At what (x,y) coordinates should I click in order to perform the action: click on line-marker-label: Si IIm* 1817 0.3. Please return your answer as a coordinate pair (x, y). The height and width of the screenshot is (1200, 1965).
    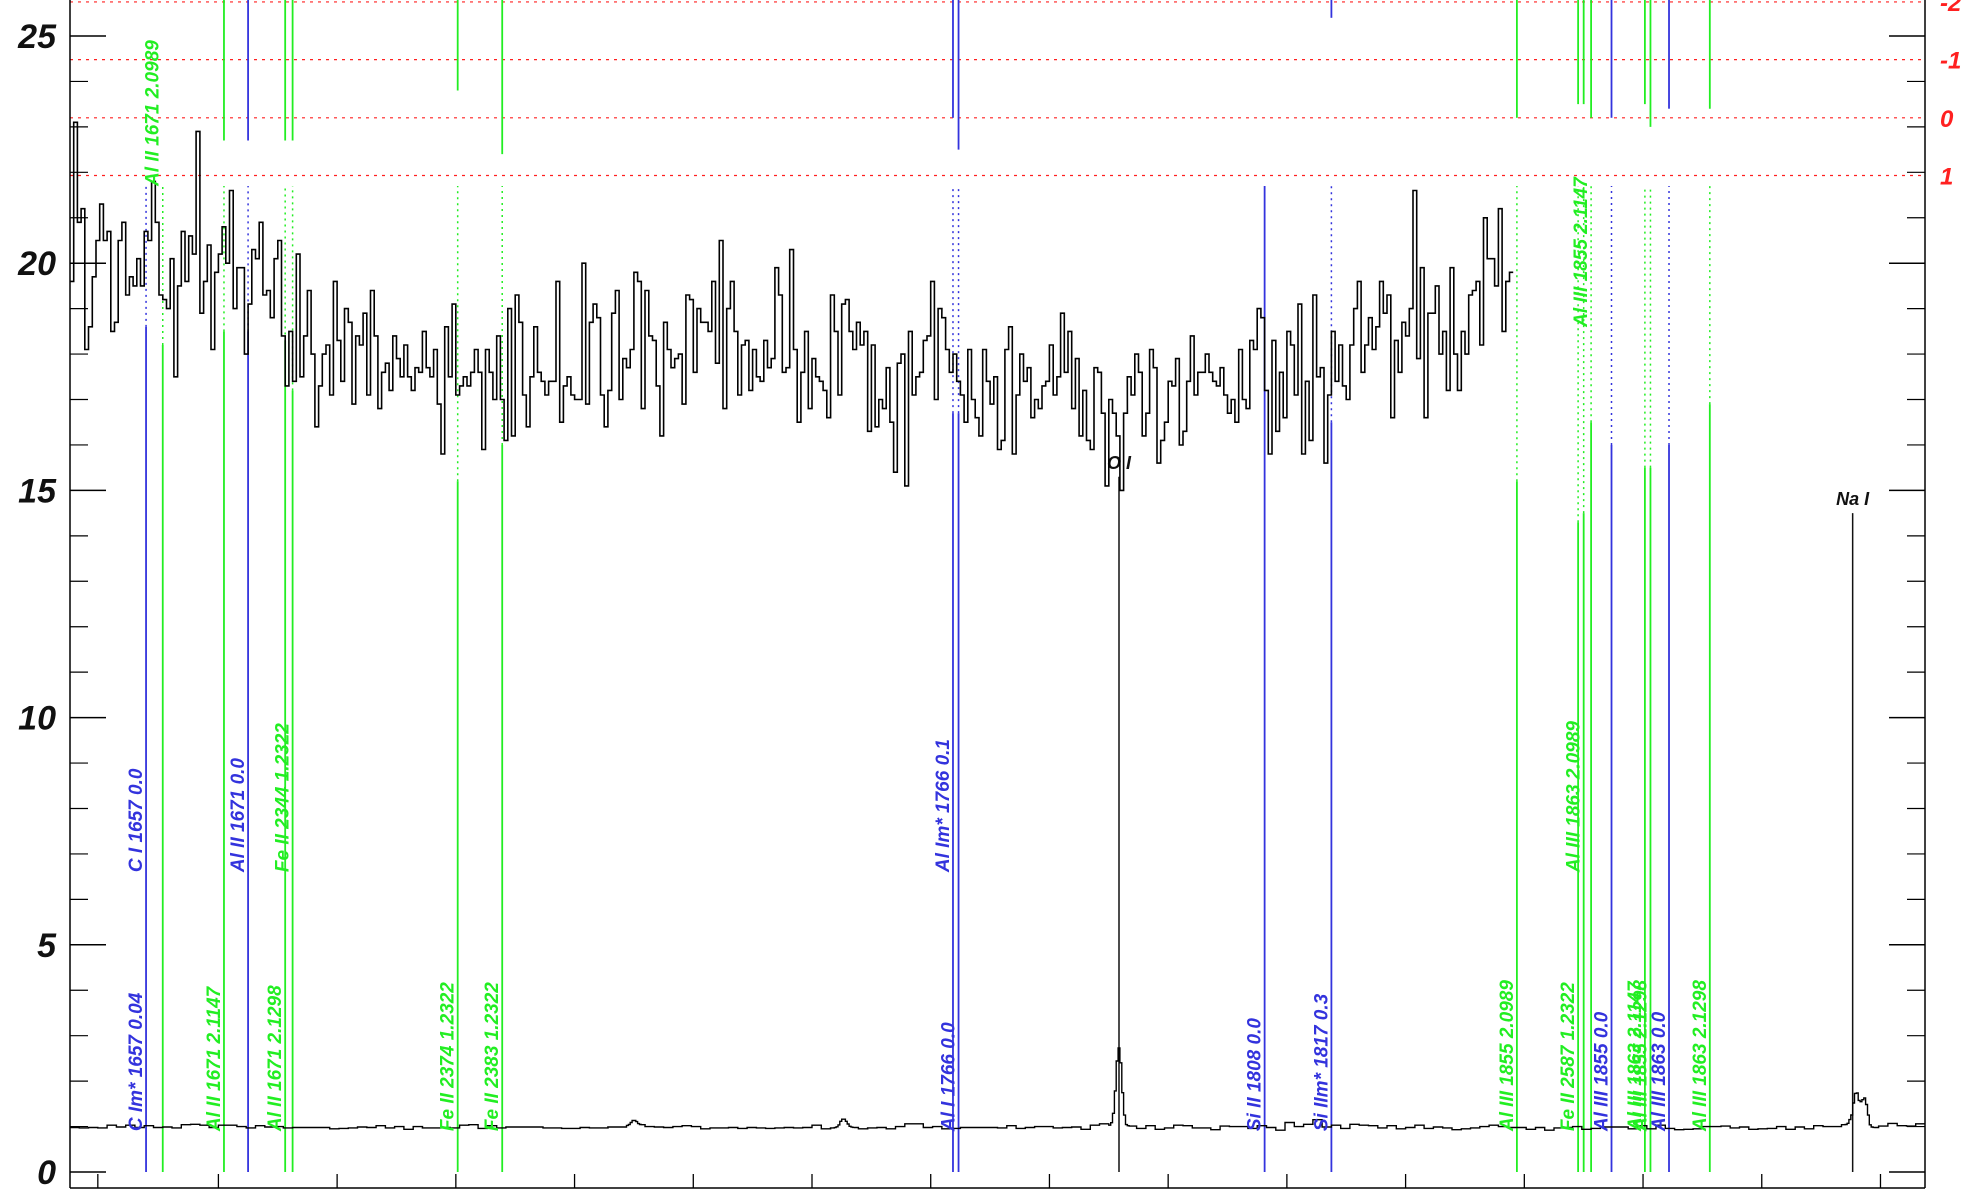
    Looking at the image, I should click on (1321, 1062).